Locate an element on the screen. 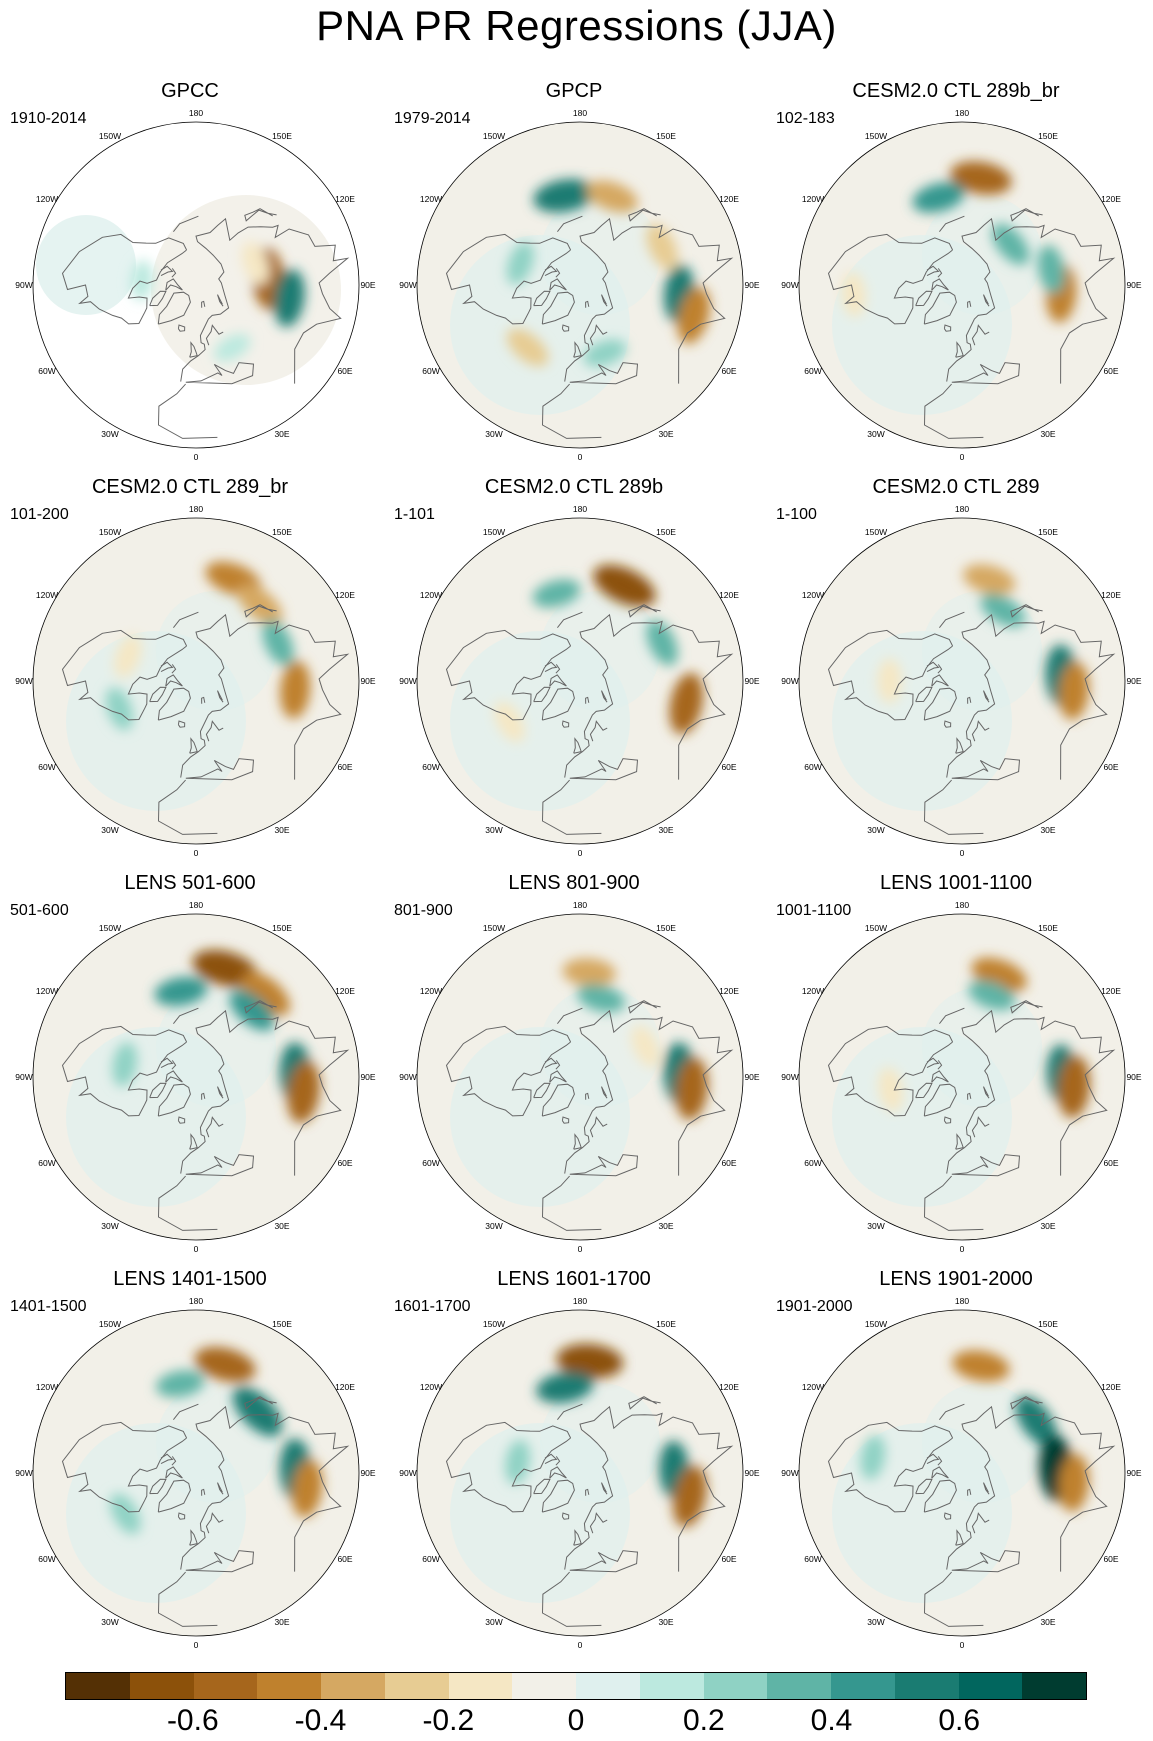  polar-map: 180 150E 120E 90E 60E 30E 0 30W 60W 90W 120W 150W is located at coordinates (195, 1473).